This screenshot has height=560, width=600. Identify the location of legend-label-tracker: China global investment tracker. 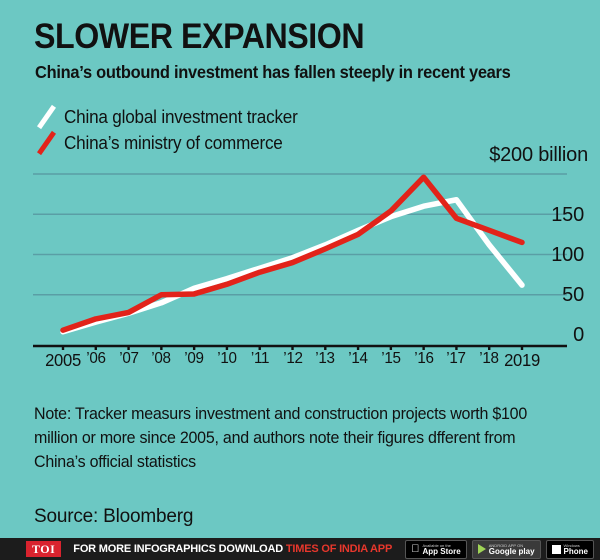
(181, 116).